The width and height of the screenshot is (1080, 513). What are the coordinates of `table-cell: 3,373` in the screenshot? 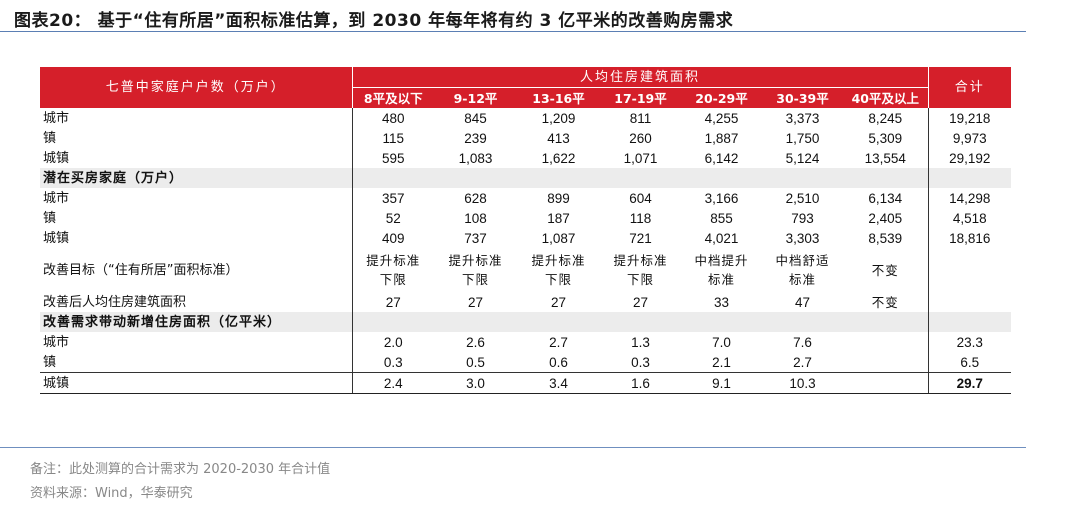 It's located at (802, 118).